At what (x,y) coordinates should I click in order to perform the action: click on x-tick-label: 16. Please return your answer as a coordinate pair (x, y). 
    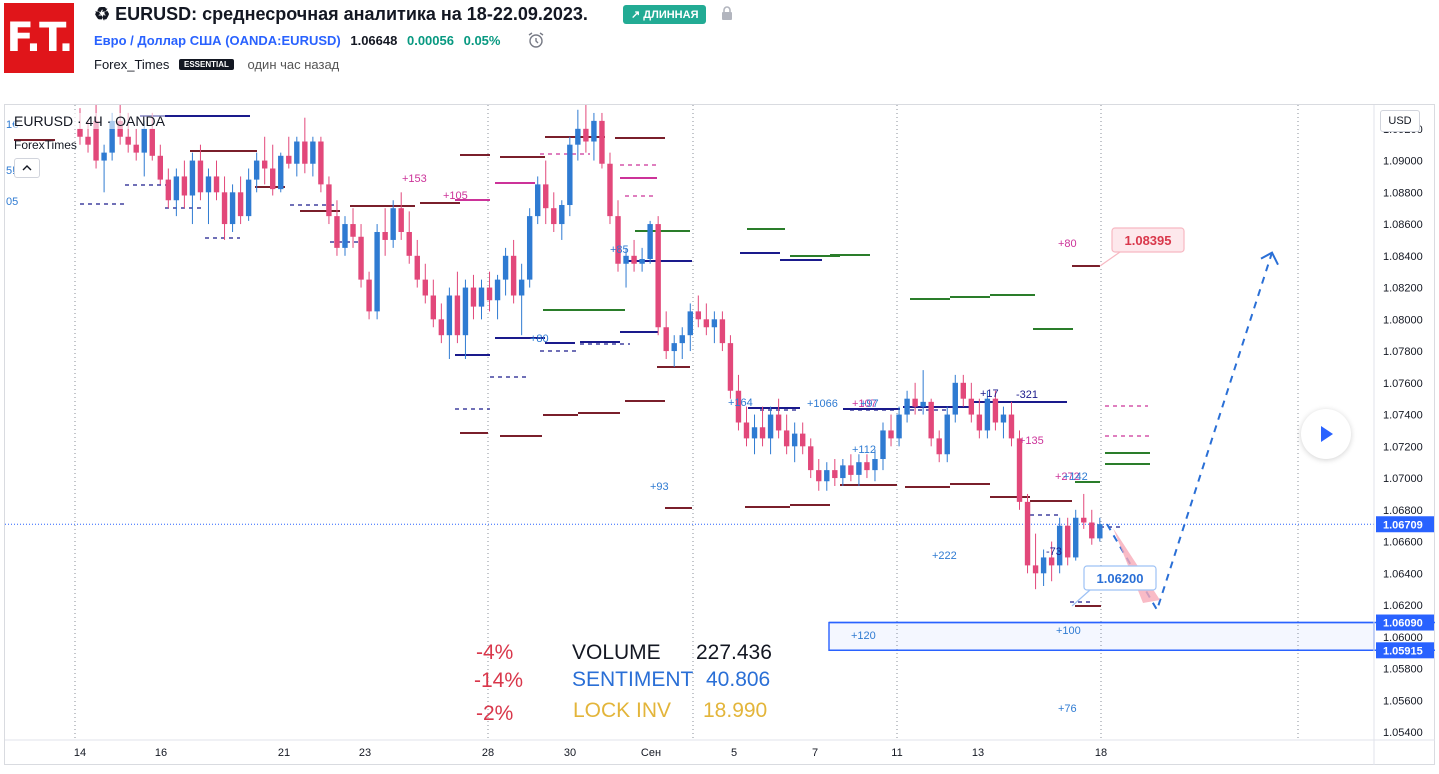
    Looking at the image, I should click on (161, 753).